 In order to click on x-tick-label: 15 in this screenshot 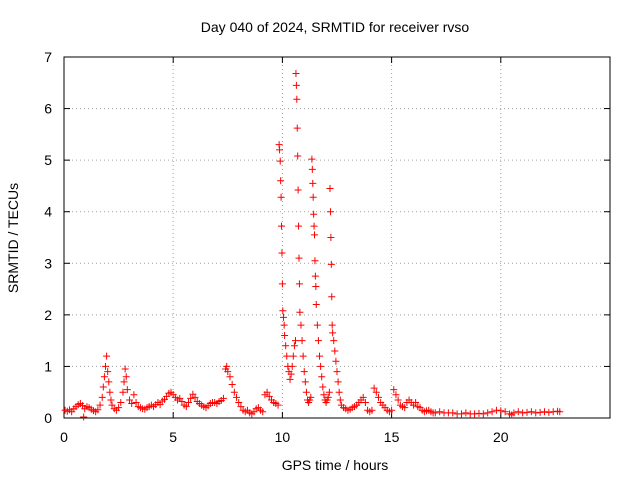, I will do `click(392, 437)`.